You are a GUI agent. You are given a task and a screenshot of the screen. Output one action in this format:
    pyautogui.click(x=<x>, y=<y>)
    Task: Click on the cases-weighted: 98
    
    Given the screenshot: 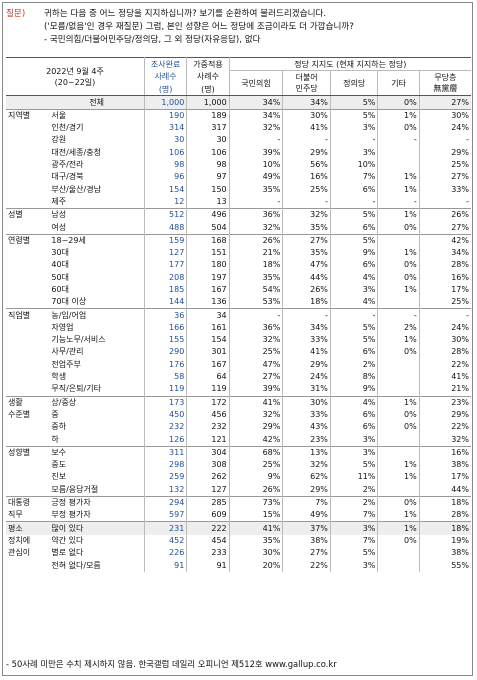 What is the action you would take?
    pyautogui.click(x=208, y=165)
    